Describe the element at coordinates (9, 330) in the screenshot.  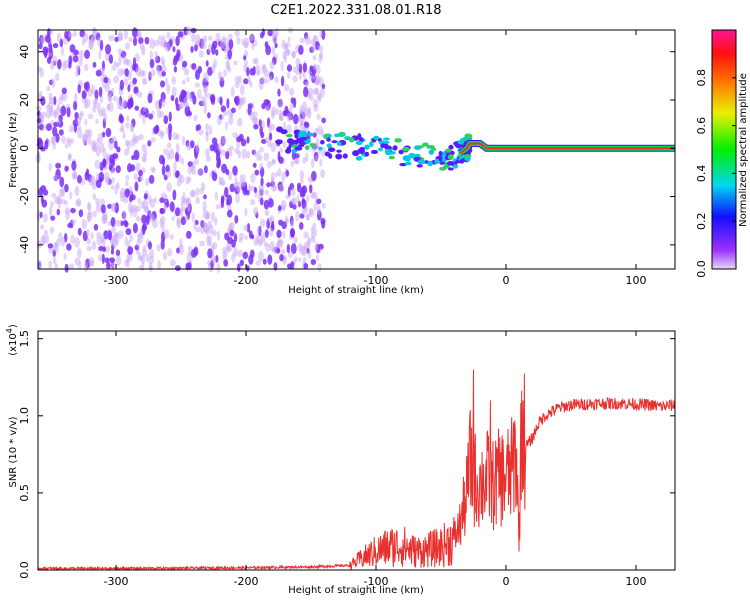
I see `snr-multiplier-exp: 4` at that location.